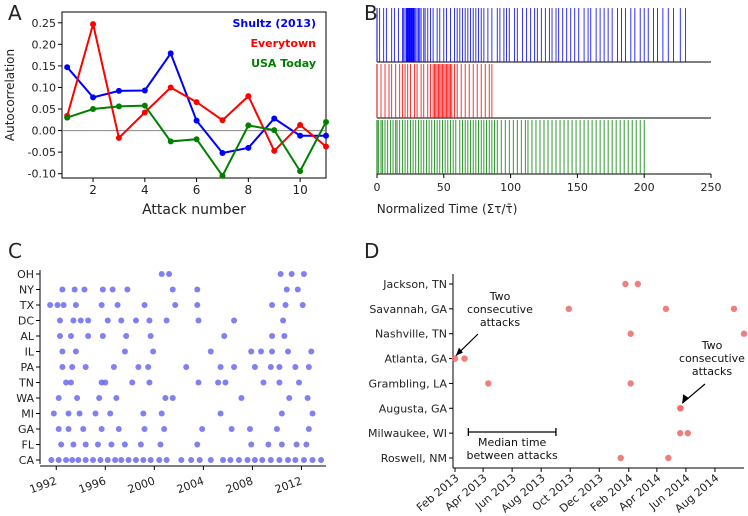 Image resolution: width=748 pixels, height=516 pixels. What do you see at coordinates (411, 334) in the screenshot?
I see `y-tick-label: Nashville, TN` at bounding box center [411, 334].